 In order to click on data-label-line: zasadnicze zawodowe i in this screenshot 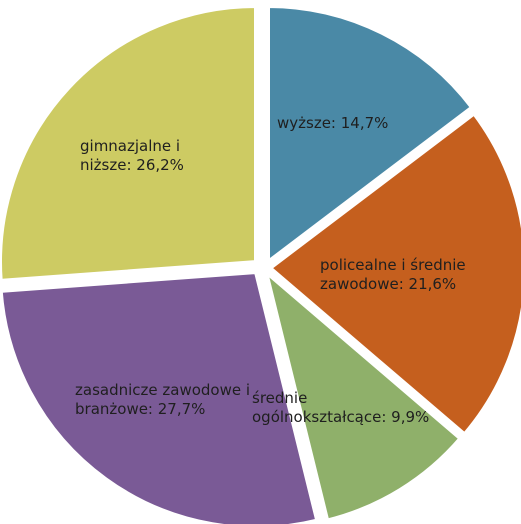, I will do `click(162, 390)`.